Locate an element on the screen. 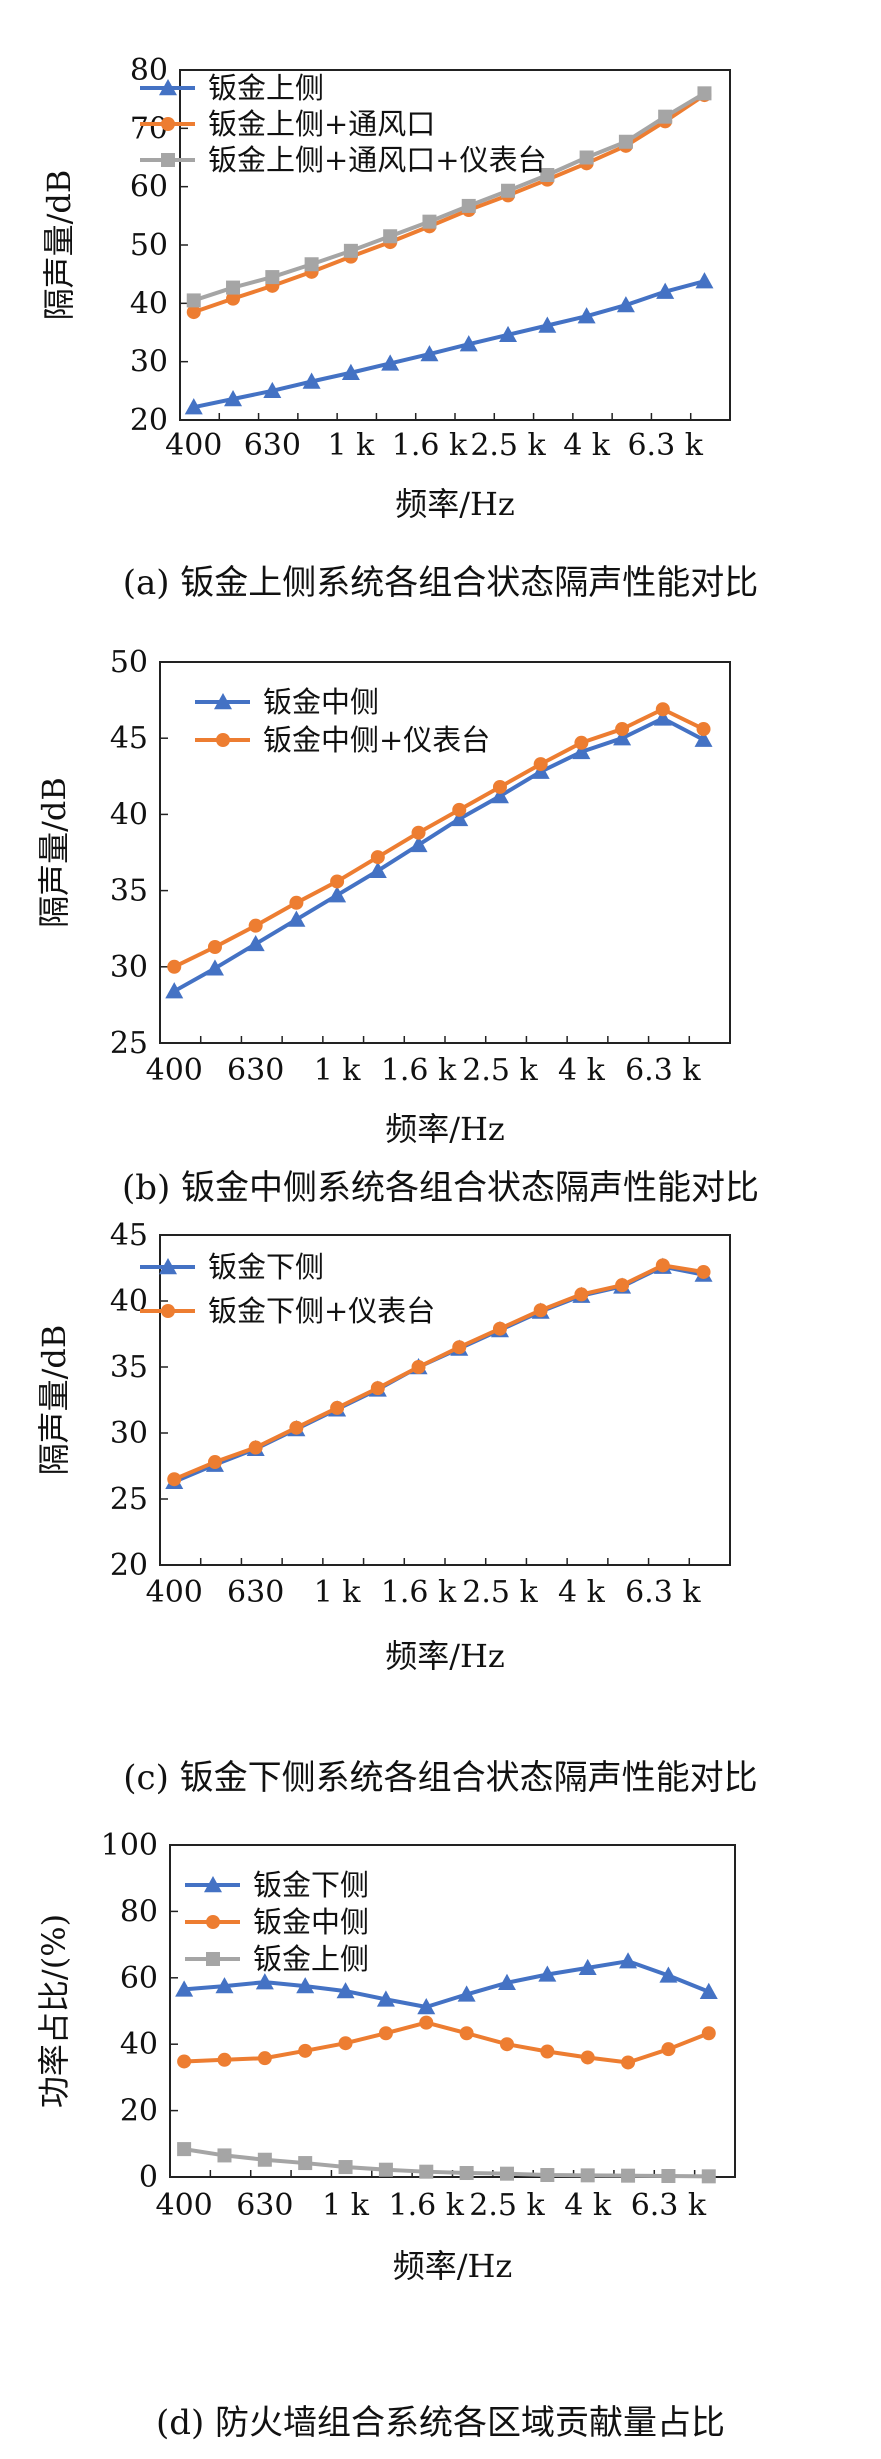 This screenshot has width=881, height=2459. chart-caption-b: (b) 钣金中侧系统各组合状态隔声性能对比 is located at coordinates (440, 1188).